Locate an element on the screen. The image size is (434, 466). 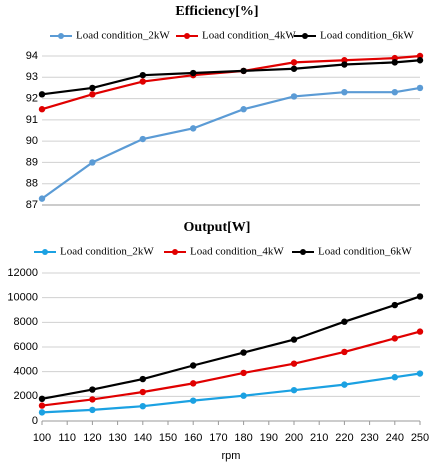
y-tick-label: 8000 is located at coordinates (26, 322).